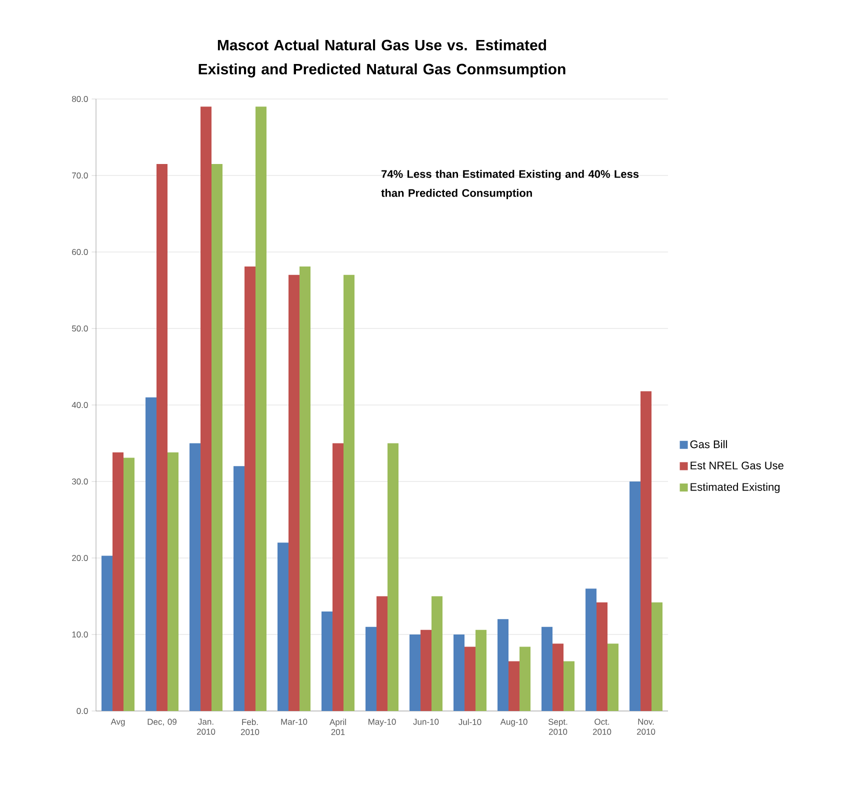  What do you see at coordinates (558, 726) in the screenshot?
I see `x-tick-label: Sept. 2010` at bounding box center [558, 726].